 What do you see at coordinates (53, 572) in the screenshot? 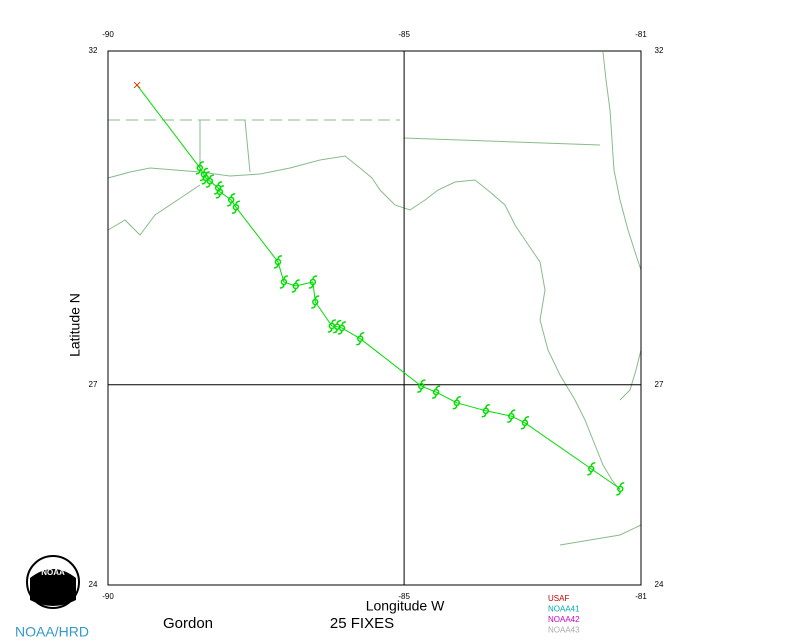
I see `logo-text: NOAA` at bounding box center [53, 572].